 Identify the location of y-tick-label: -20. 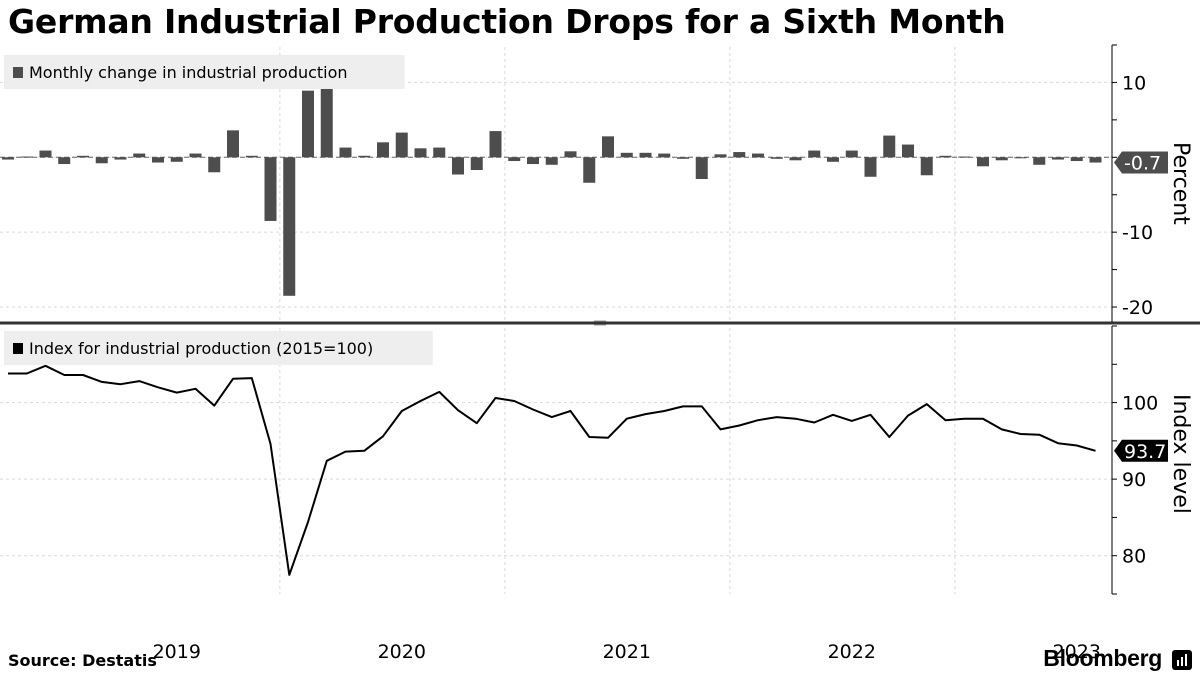
(1137, 308).